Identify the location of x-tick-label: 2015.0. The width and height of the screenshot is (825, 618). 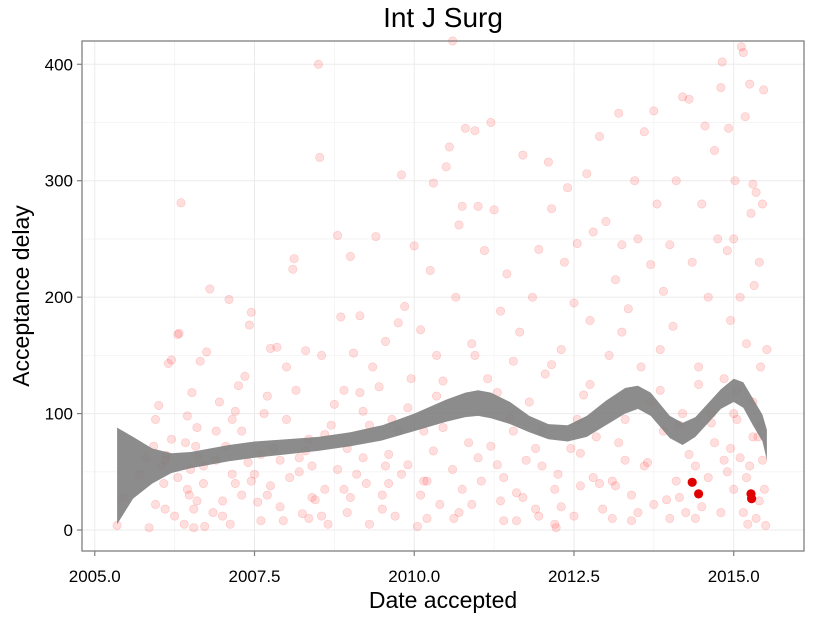
(734, 576).